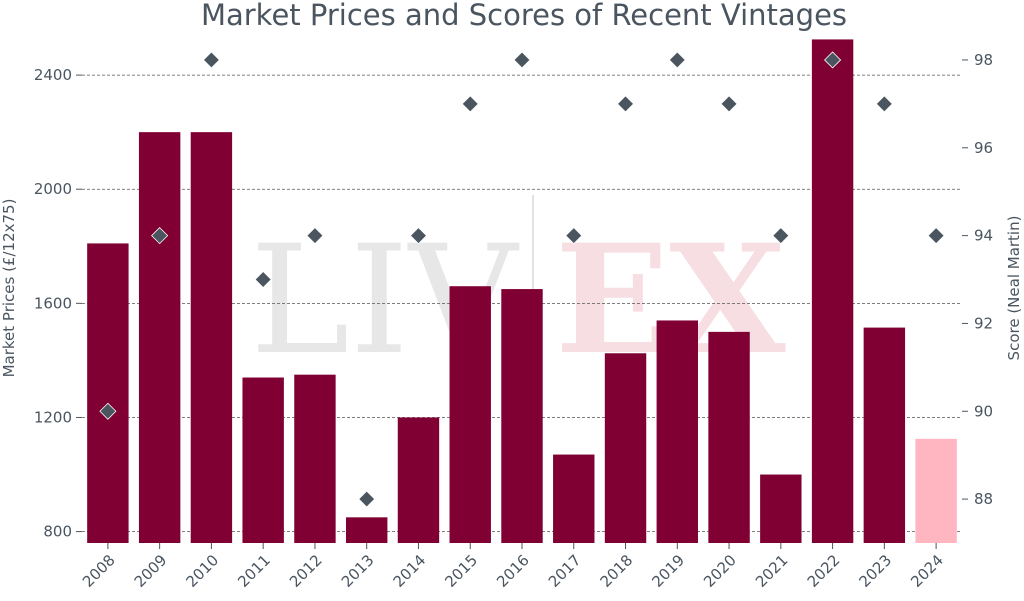 Image resolution: width=1024 pixels, height=601 pixels. I want to click on price-bar-2008, so click(108, 393).